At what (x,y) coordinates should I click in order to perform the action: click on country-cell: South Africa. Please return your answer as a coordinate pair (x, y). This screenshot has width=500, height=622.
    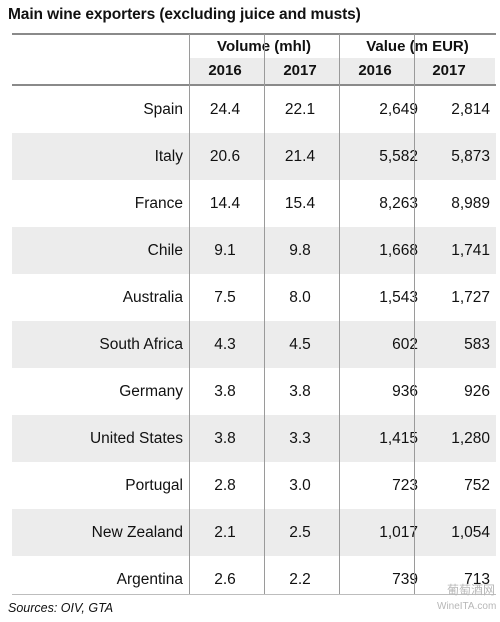
    Looking at the image, I should click on (141, 344).